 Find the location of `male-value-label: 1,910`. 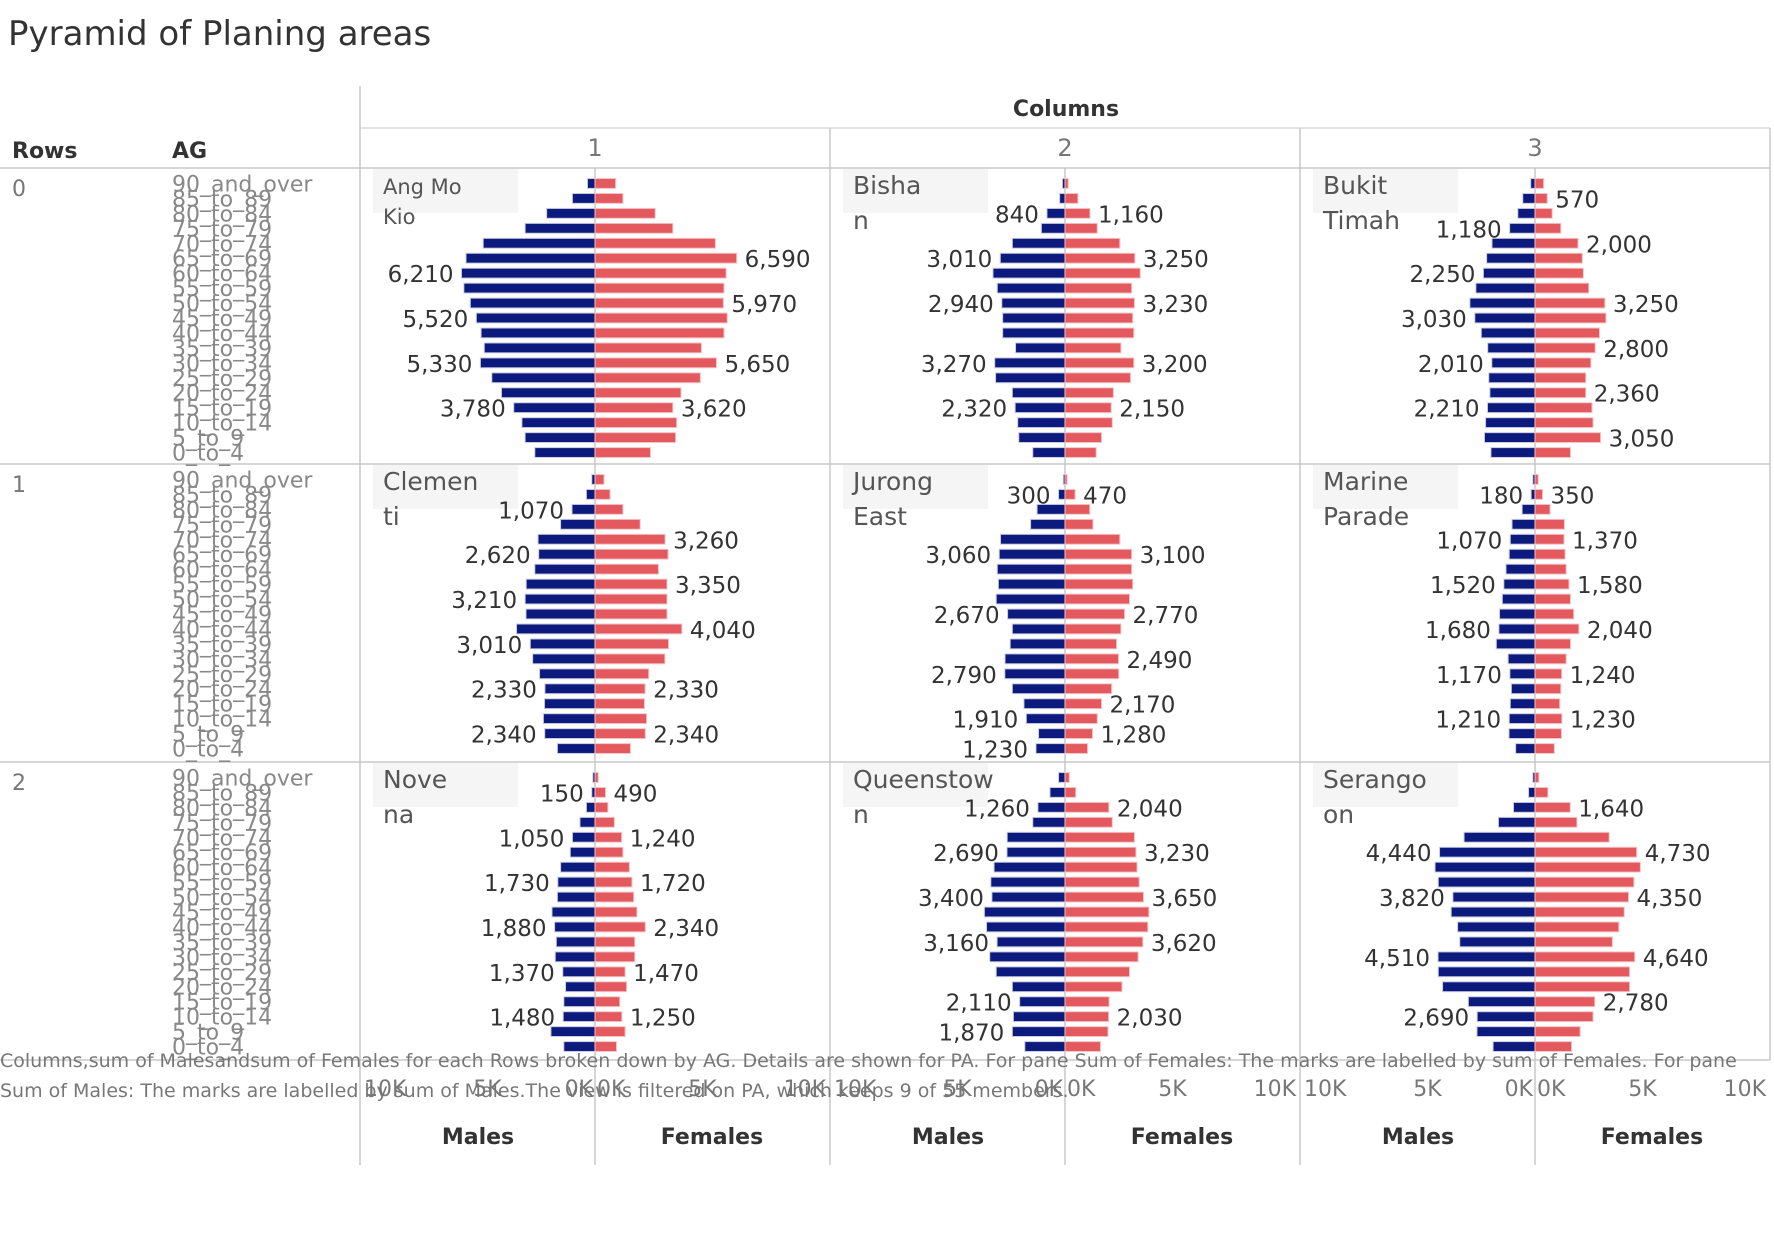

male-value-label: 1,910 is located at coordinates (985, 721).